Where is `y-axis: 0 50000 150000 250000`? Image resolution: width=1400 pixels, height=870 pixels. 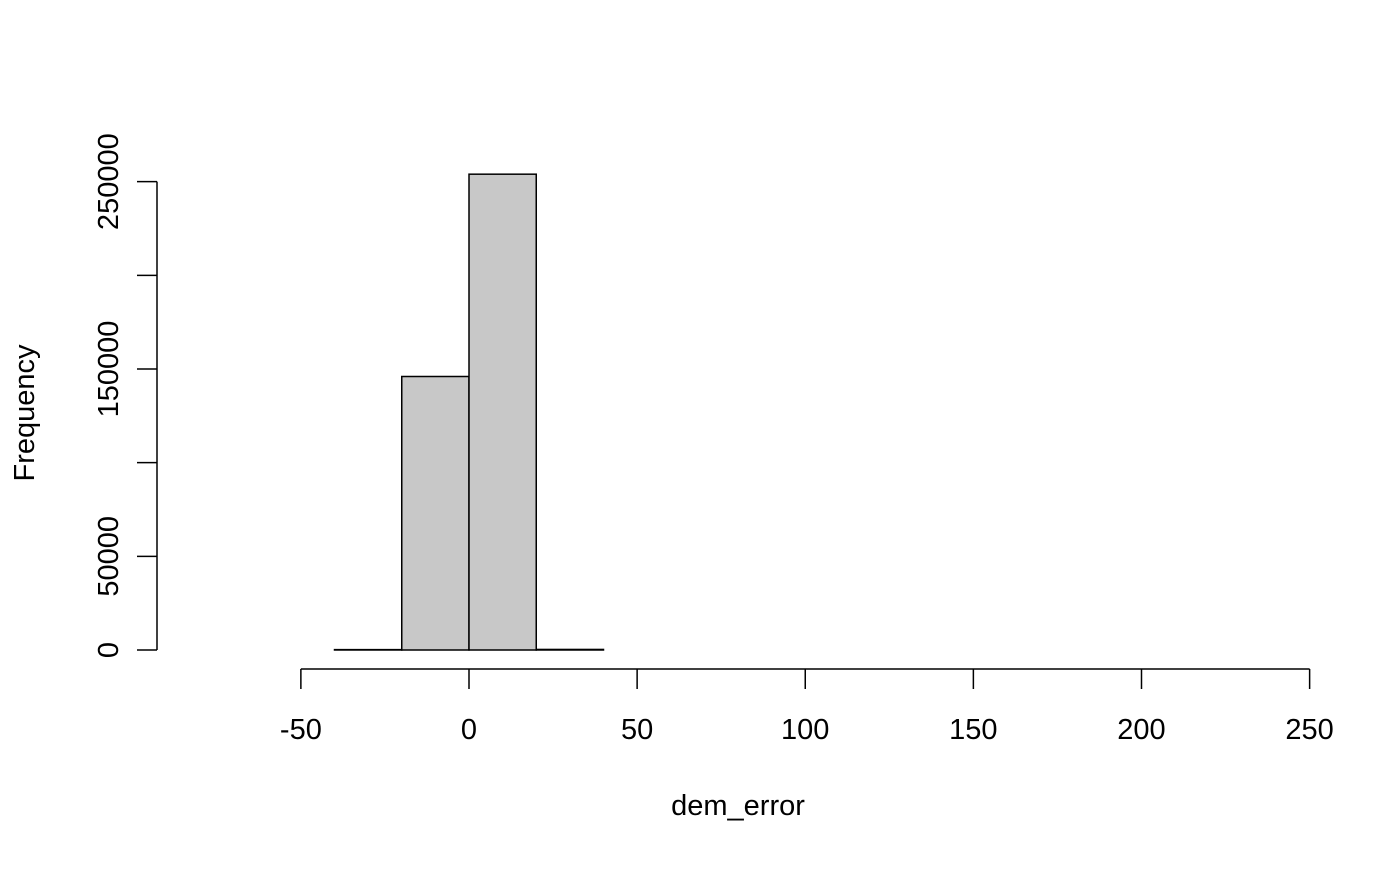
y-axis: 0 50000 150000 250000 is located at coordinates (125, 395).